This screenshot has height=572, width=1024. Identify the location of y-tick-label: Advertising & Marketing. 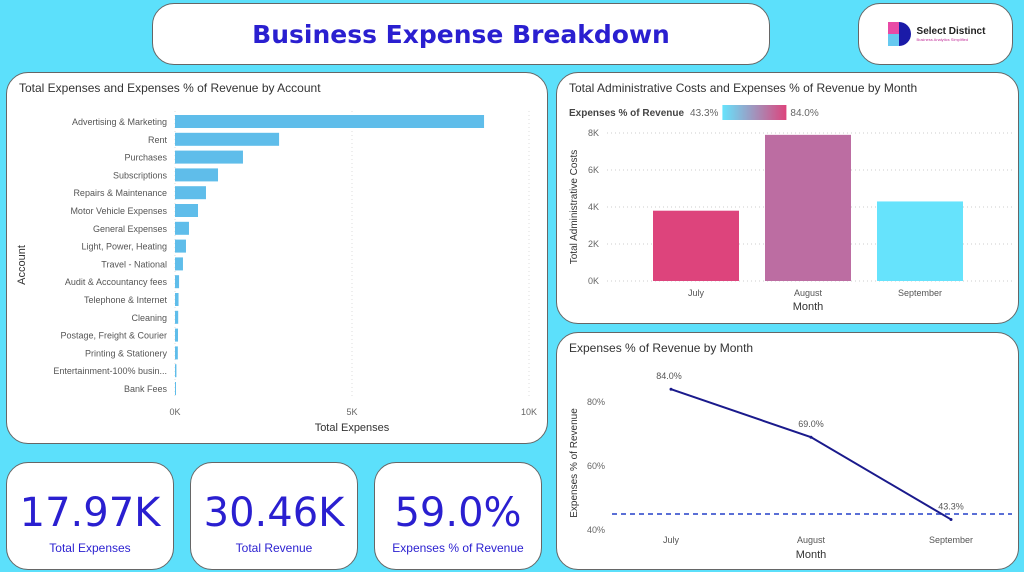
(119, 122).